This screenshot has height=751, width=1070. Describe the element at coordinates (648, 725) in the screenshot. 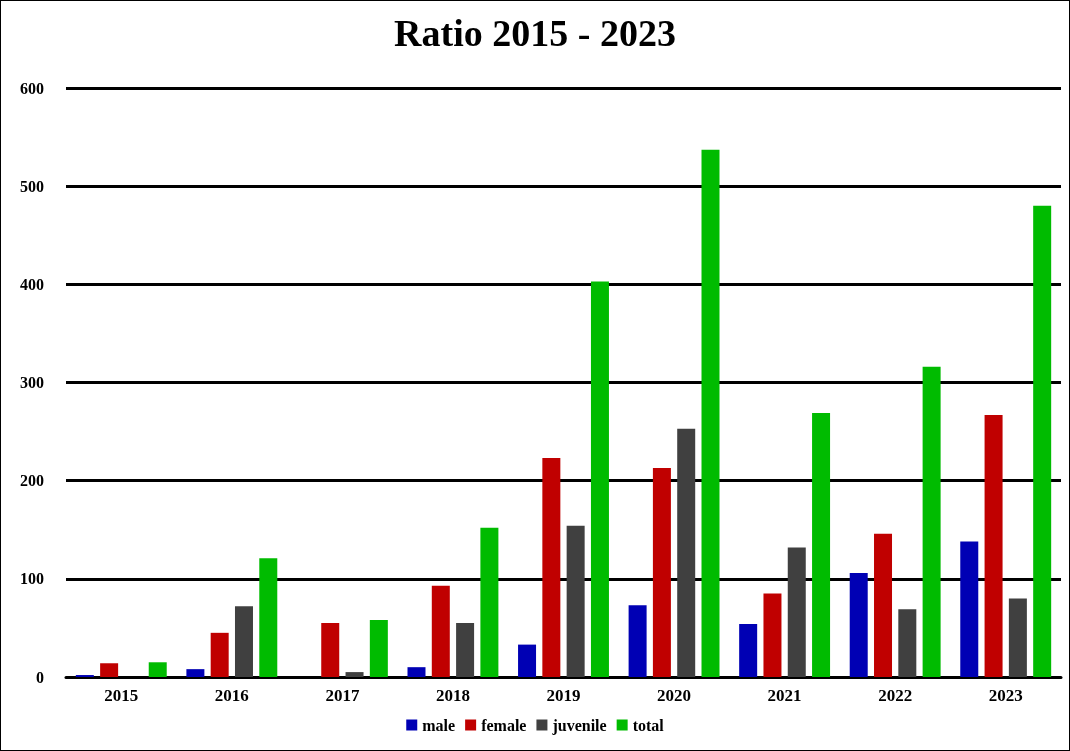

I see `legend-label: total` at that location.